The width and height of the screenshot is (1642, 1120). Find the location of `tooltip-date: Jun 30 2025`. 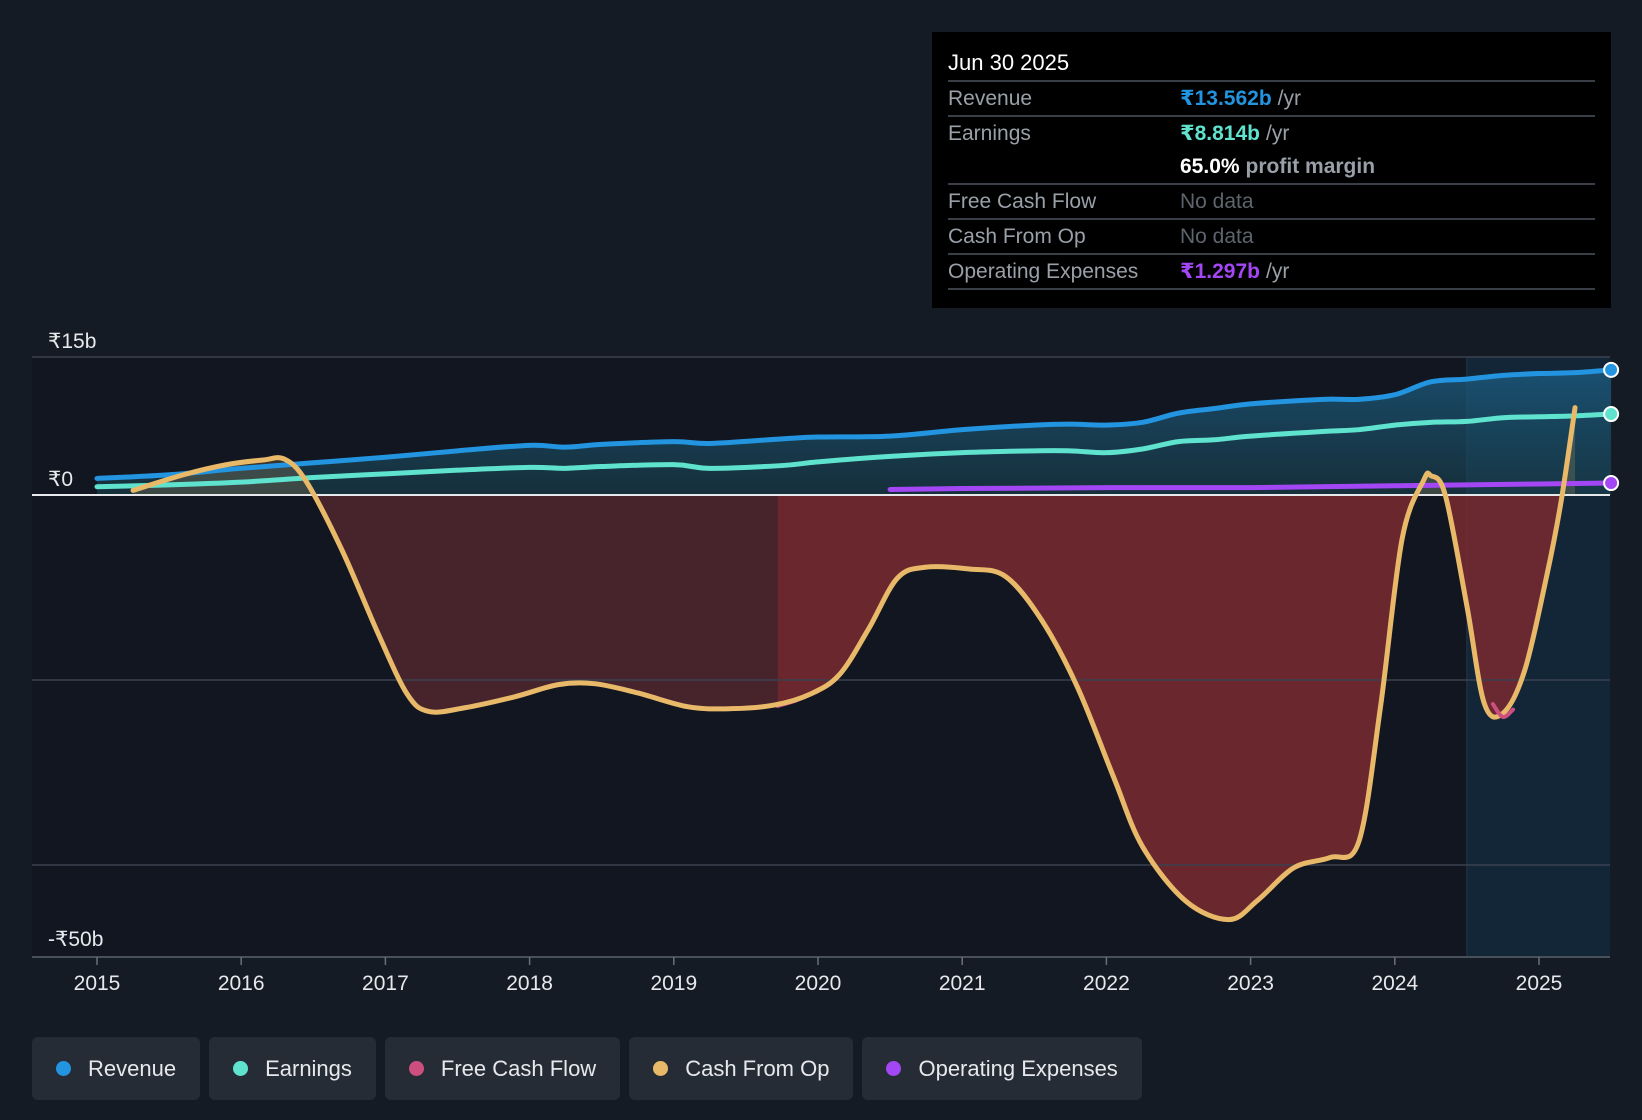

tooltip-date: Jun 30 2025 is located at coordinates (1009, 62).